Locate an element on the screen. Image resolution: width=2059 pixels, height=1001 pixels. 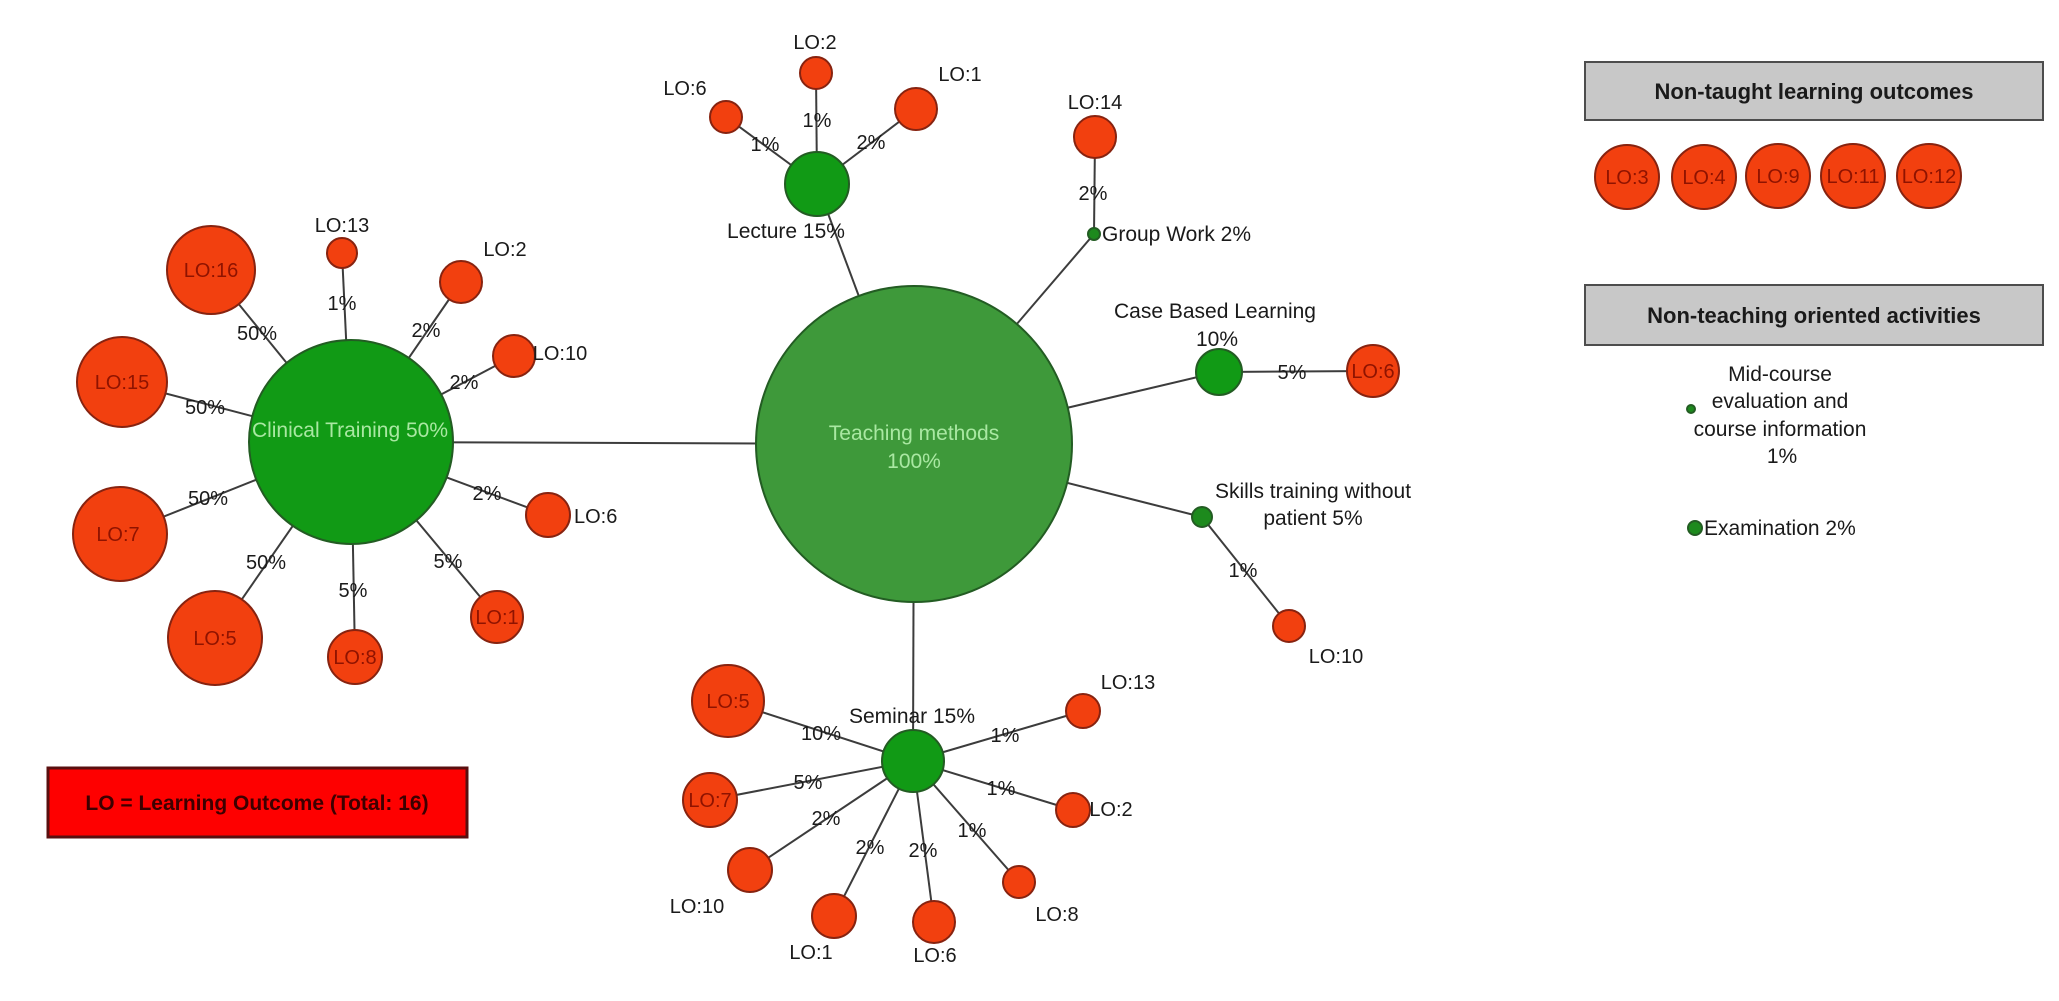
label-seminar-lo6: LO:6 is located at coordinates (934, 956).